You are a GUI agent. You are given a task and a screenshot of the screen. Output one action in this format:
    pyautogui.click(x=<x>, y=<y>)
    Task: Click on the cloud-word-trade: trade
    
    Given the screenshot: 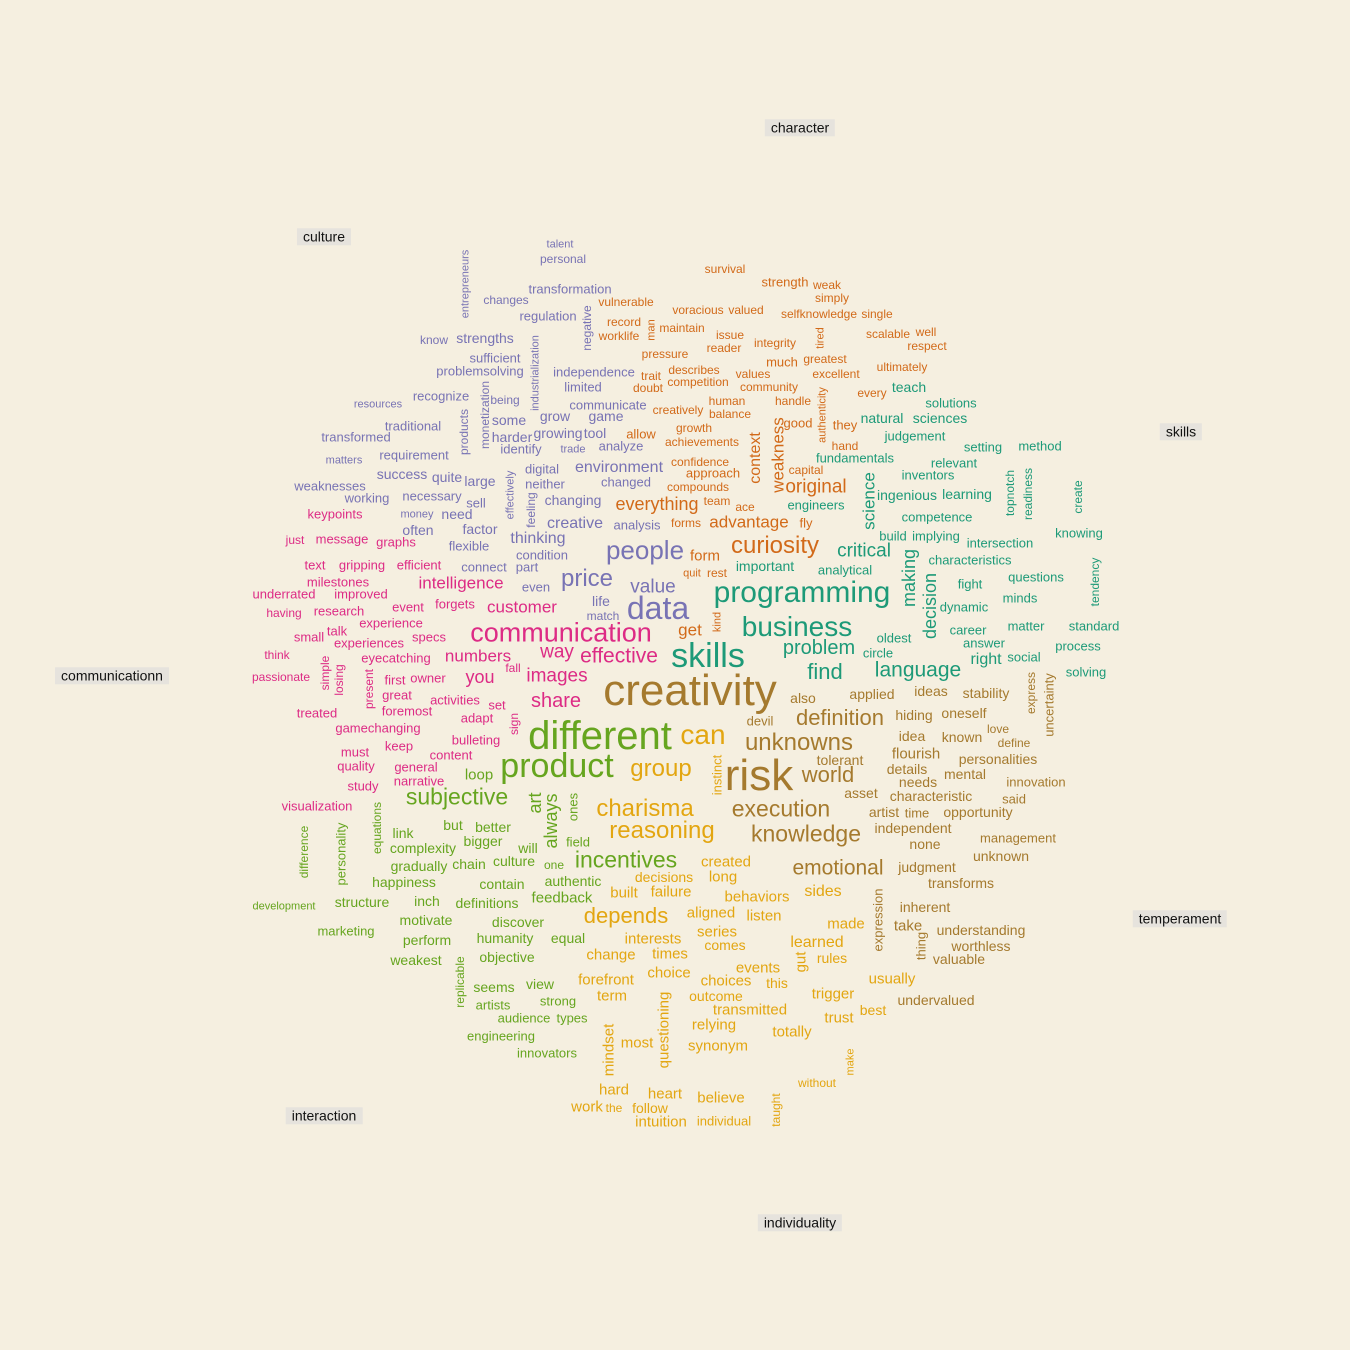 What is the action you would take?
    pyautogui.click(x=573, y=449)
    